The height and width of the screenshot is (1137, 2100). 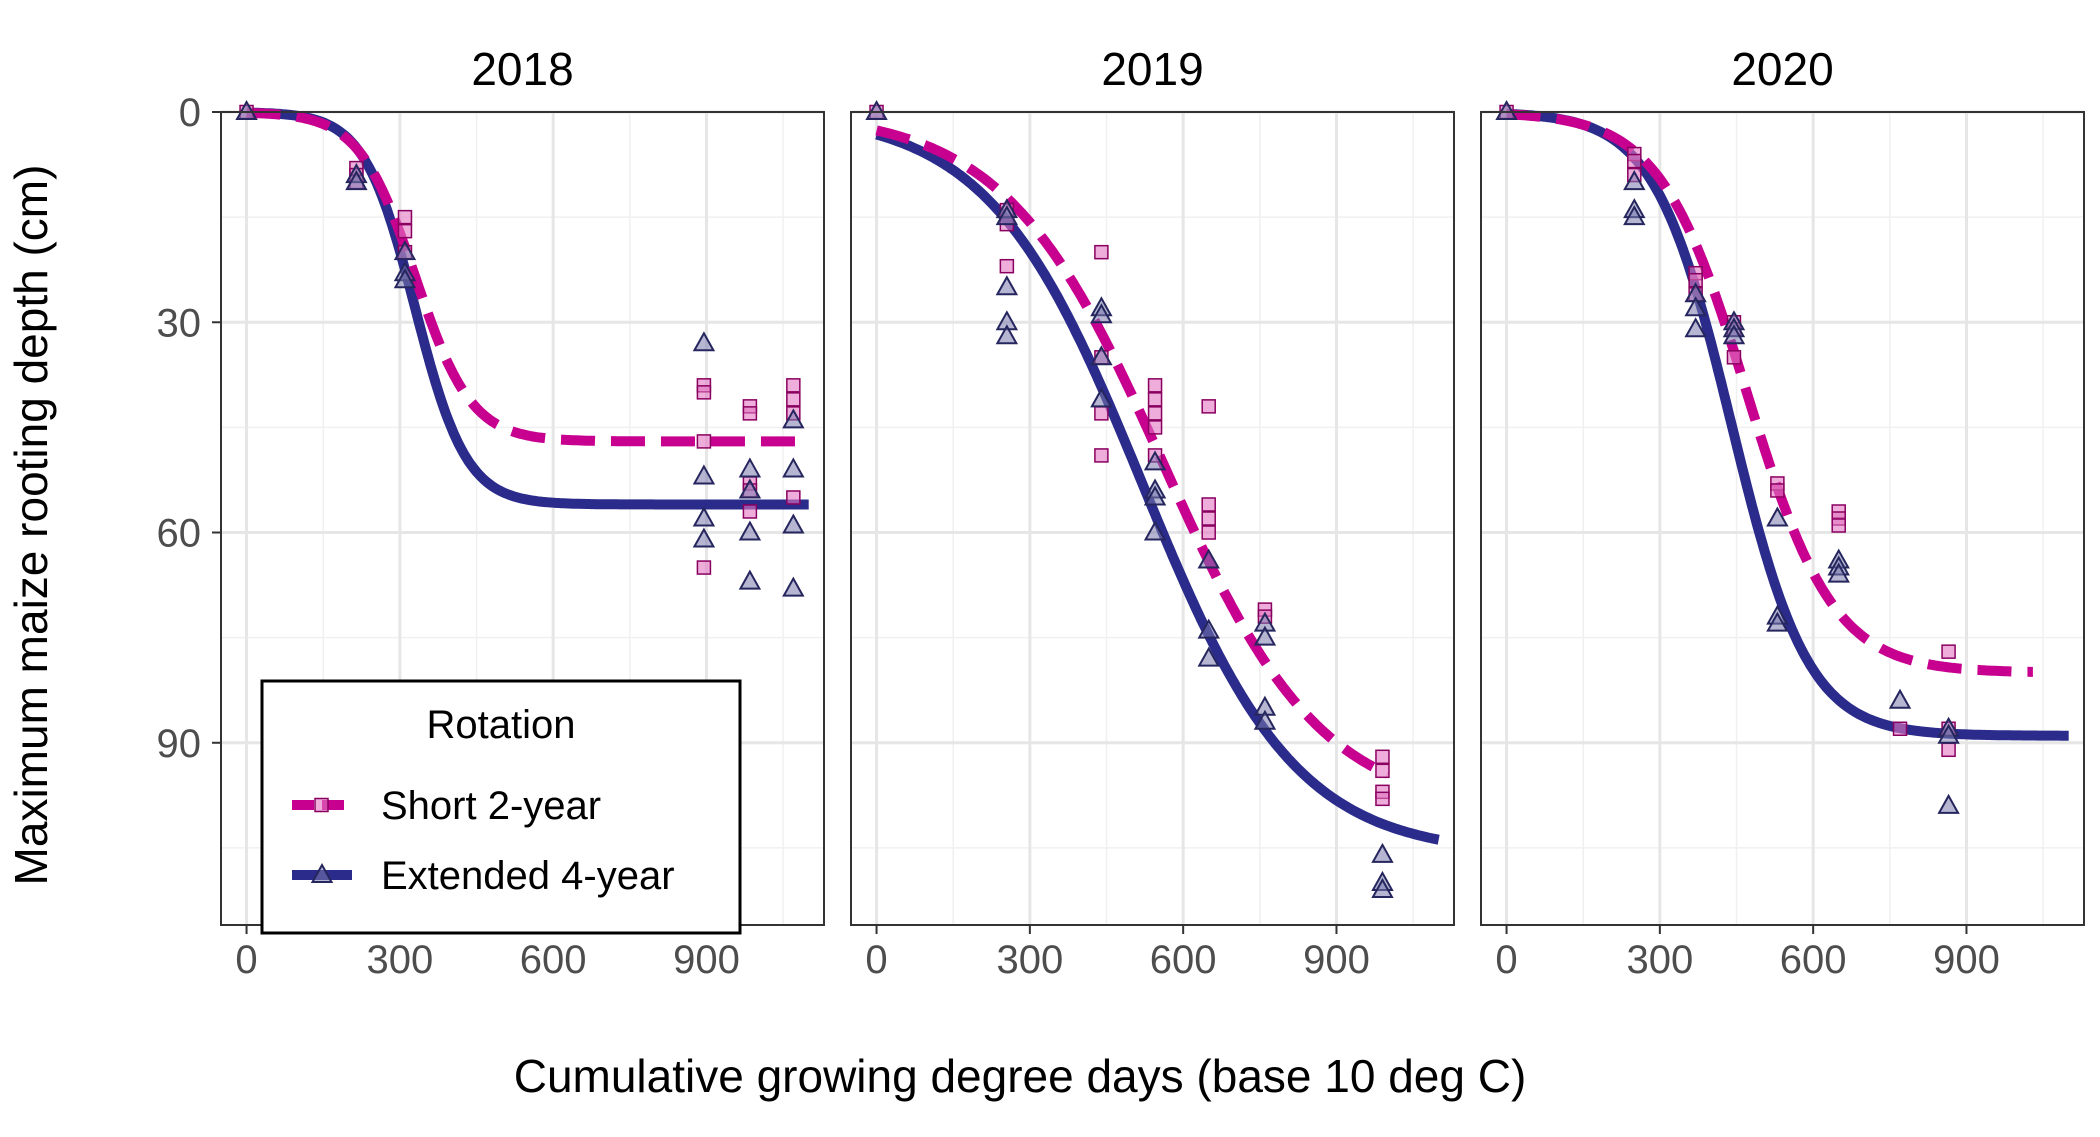 I want to click on y-tick-label: 90, so click(x=179, y=744).